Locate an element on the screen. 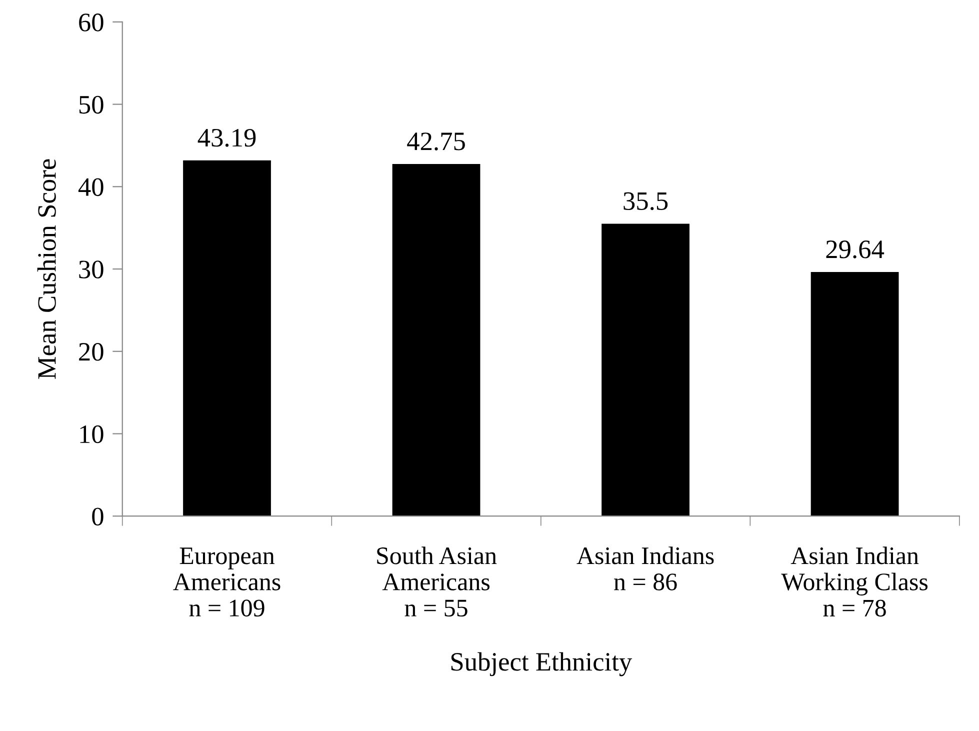 The height and width of the screenshot is (731, 979). y-tick-label: 20 is located at coordinates (91, 351).